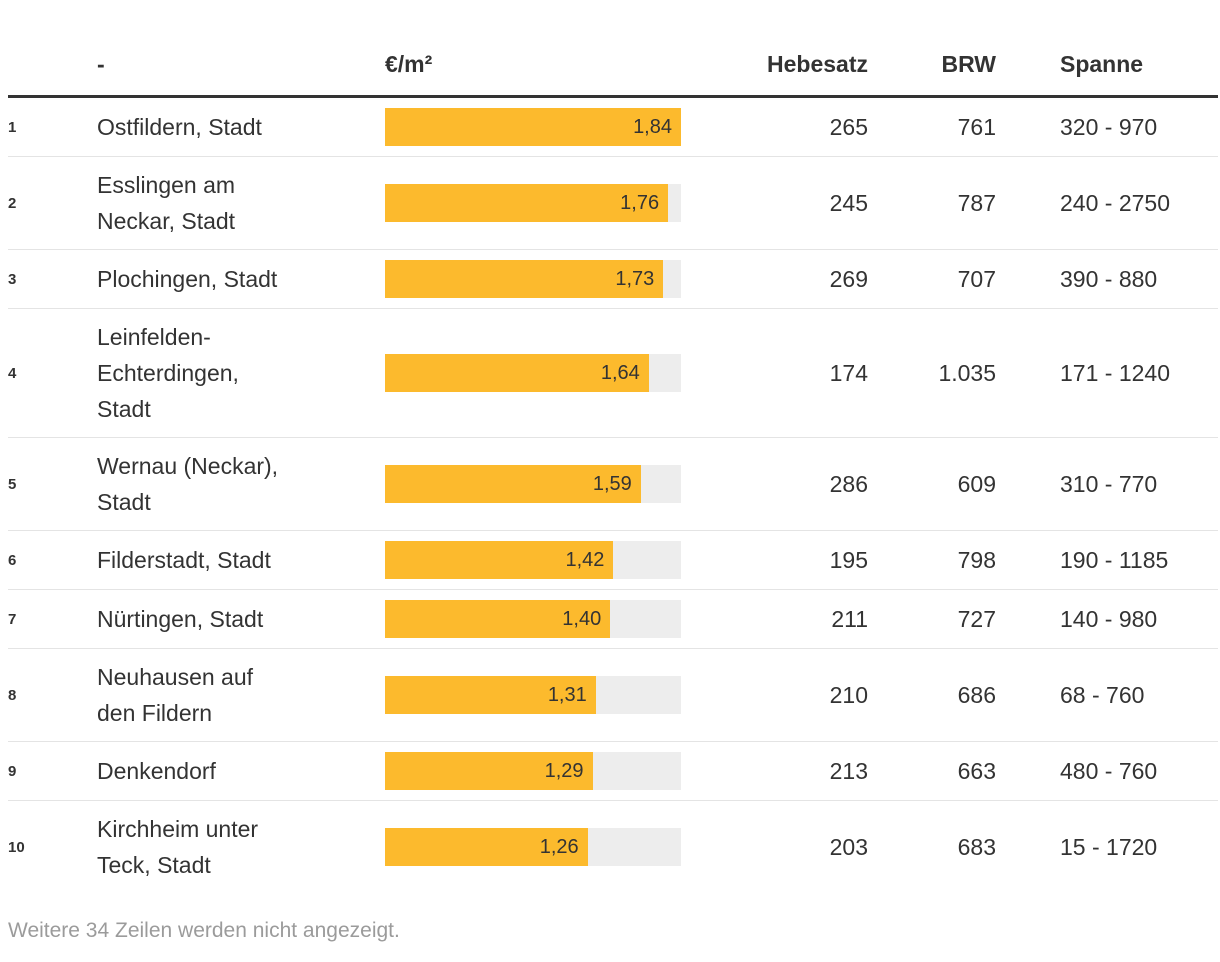  I want to click on bar-track: 1,64, so click(533, 373).